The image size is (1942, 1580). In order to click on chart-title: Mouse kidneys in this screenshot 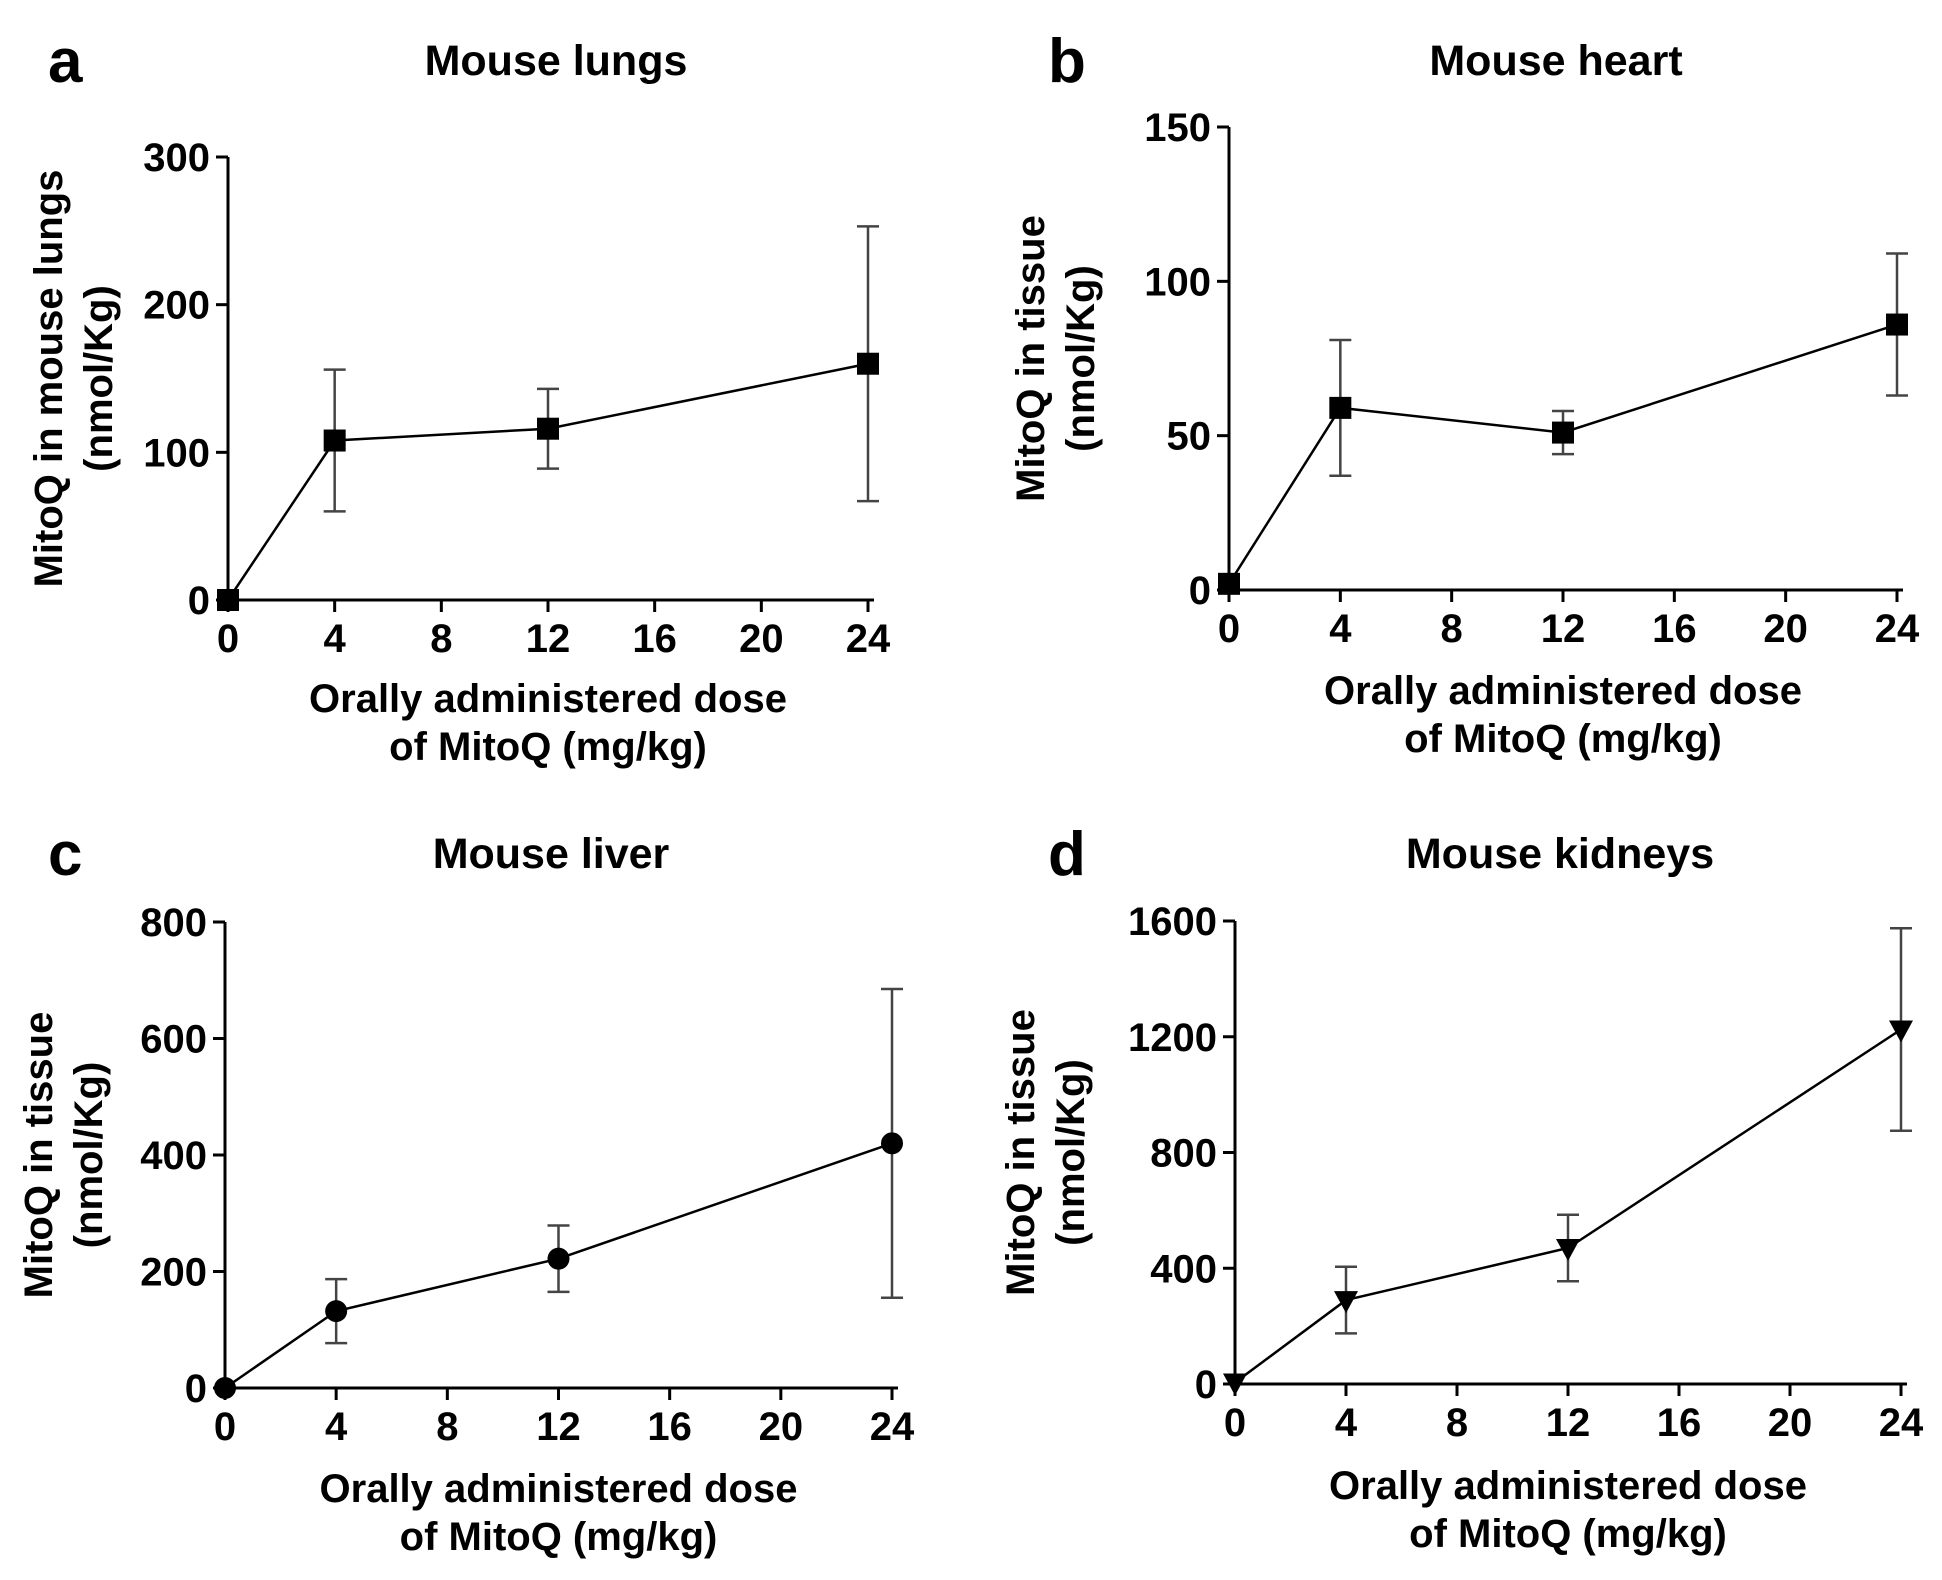, I will do `click(1560, 854)`.